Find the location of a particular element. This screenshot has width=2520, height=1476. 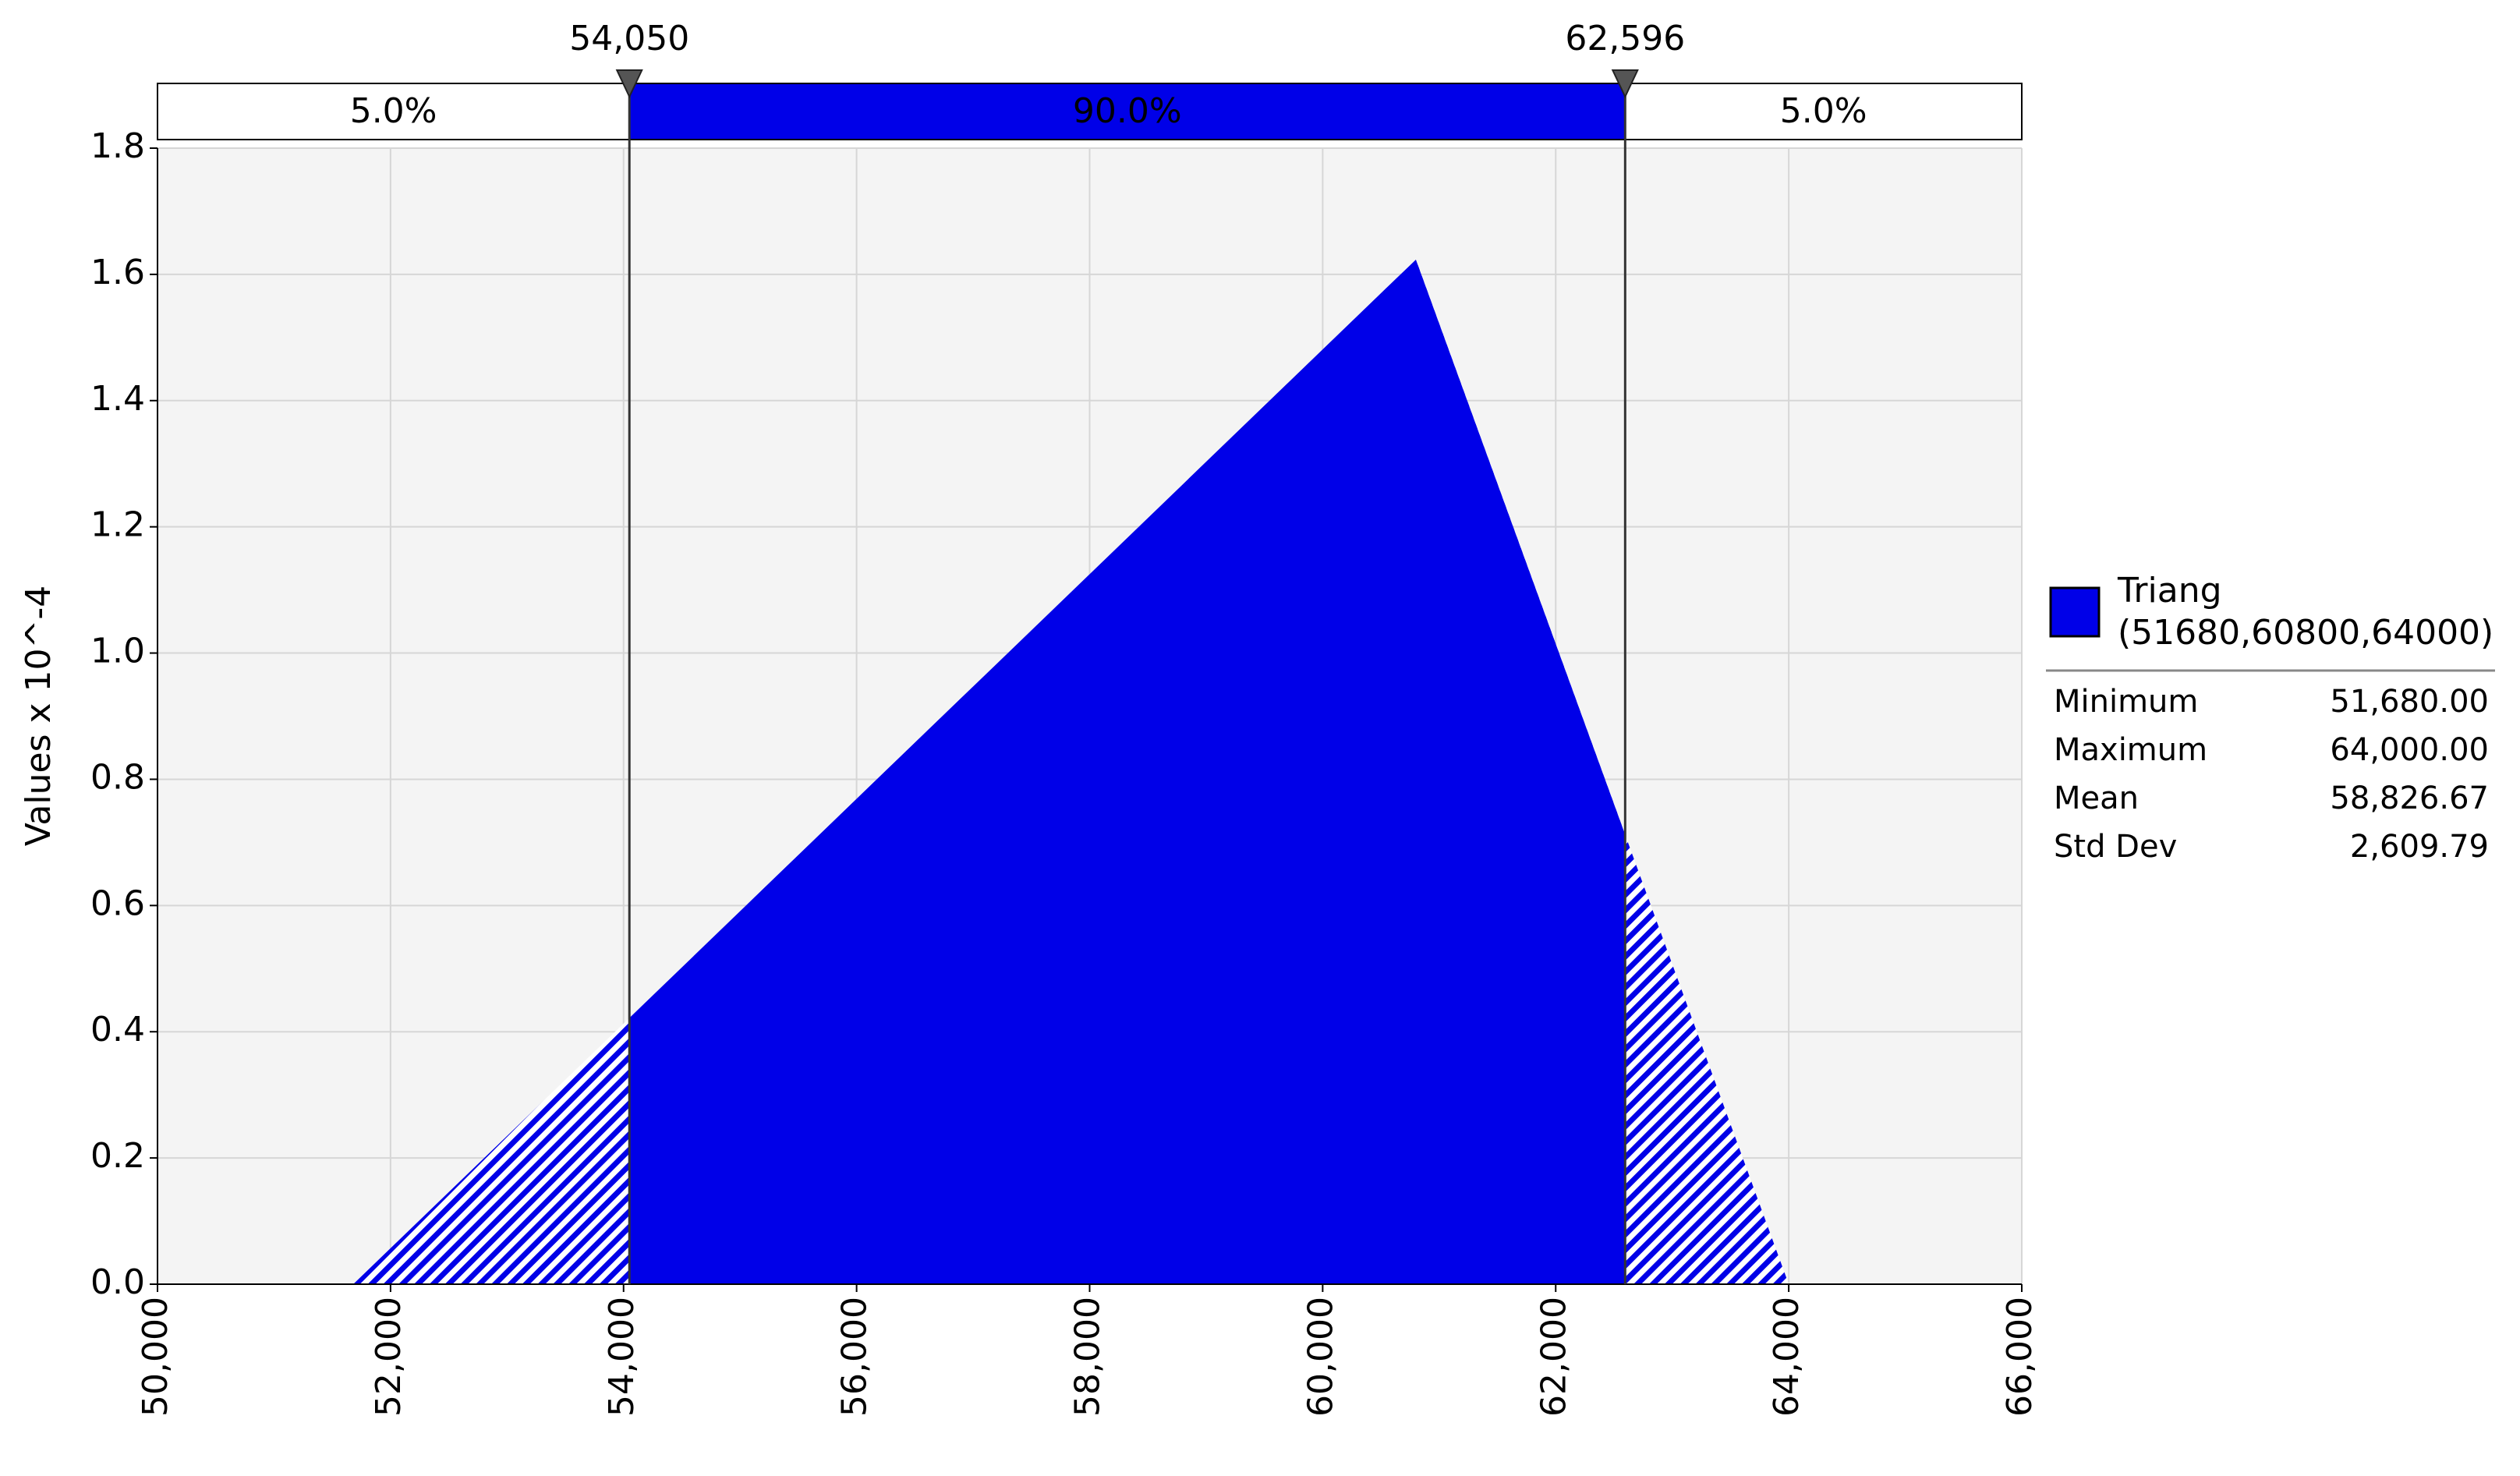

x-tick-label: 58,000 is located at coordinates (1088, 1357).